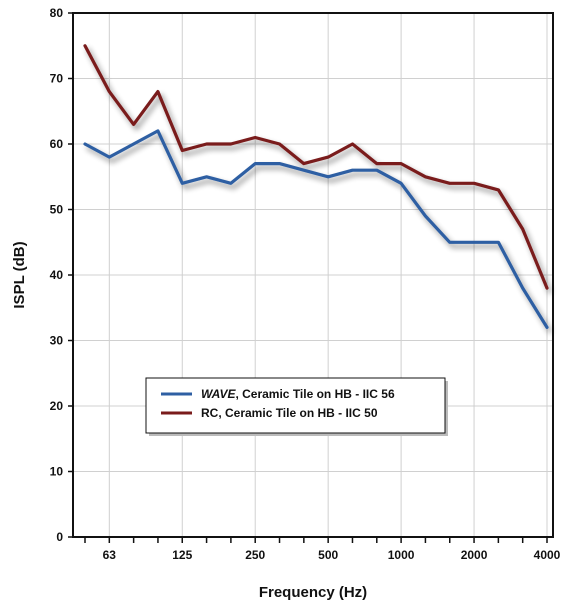 The height and width of the screenshot is (605, 565). I want to click on x-tick-label: 1000, so click(401, 555).